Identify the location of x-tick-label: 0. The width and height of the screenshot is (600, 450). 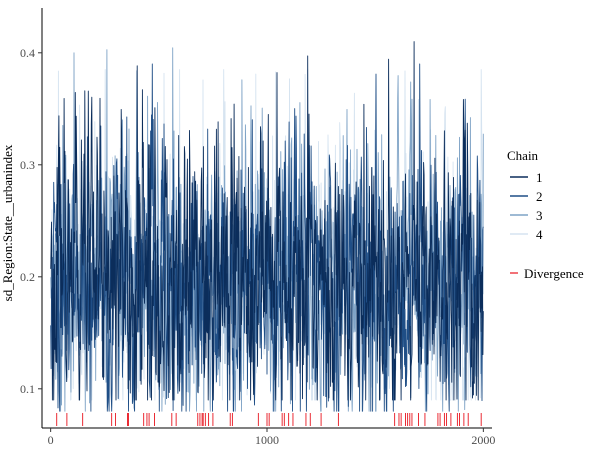
(51, 440).